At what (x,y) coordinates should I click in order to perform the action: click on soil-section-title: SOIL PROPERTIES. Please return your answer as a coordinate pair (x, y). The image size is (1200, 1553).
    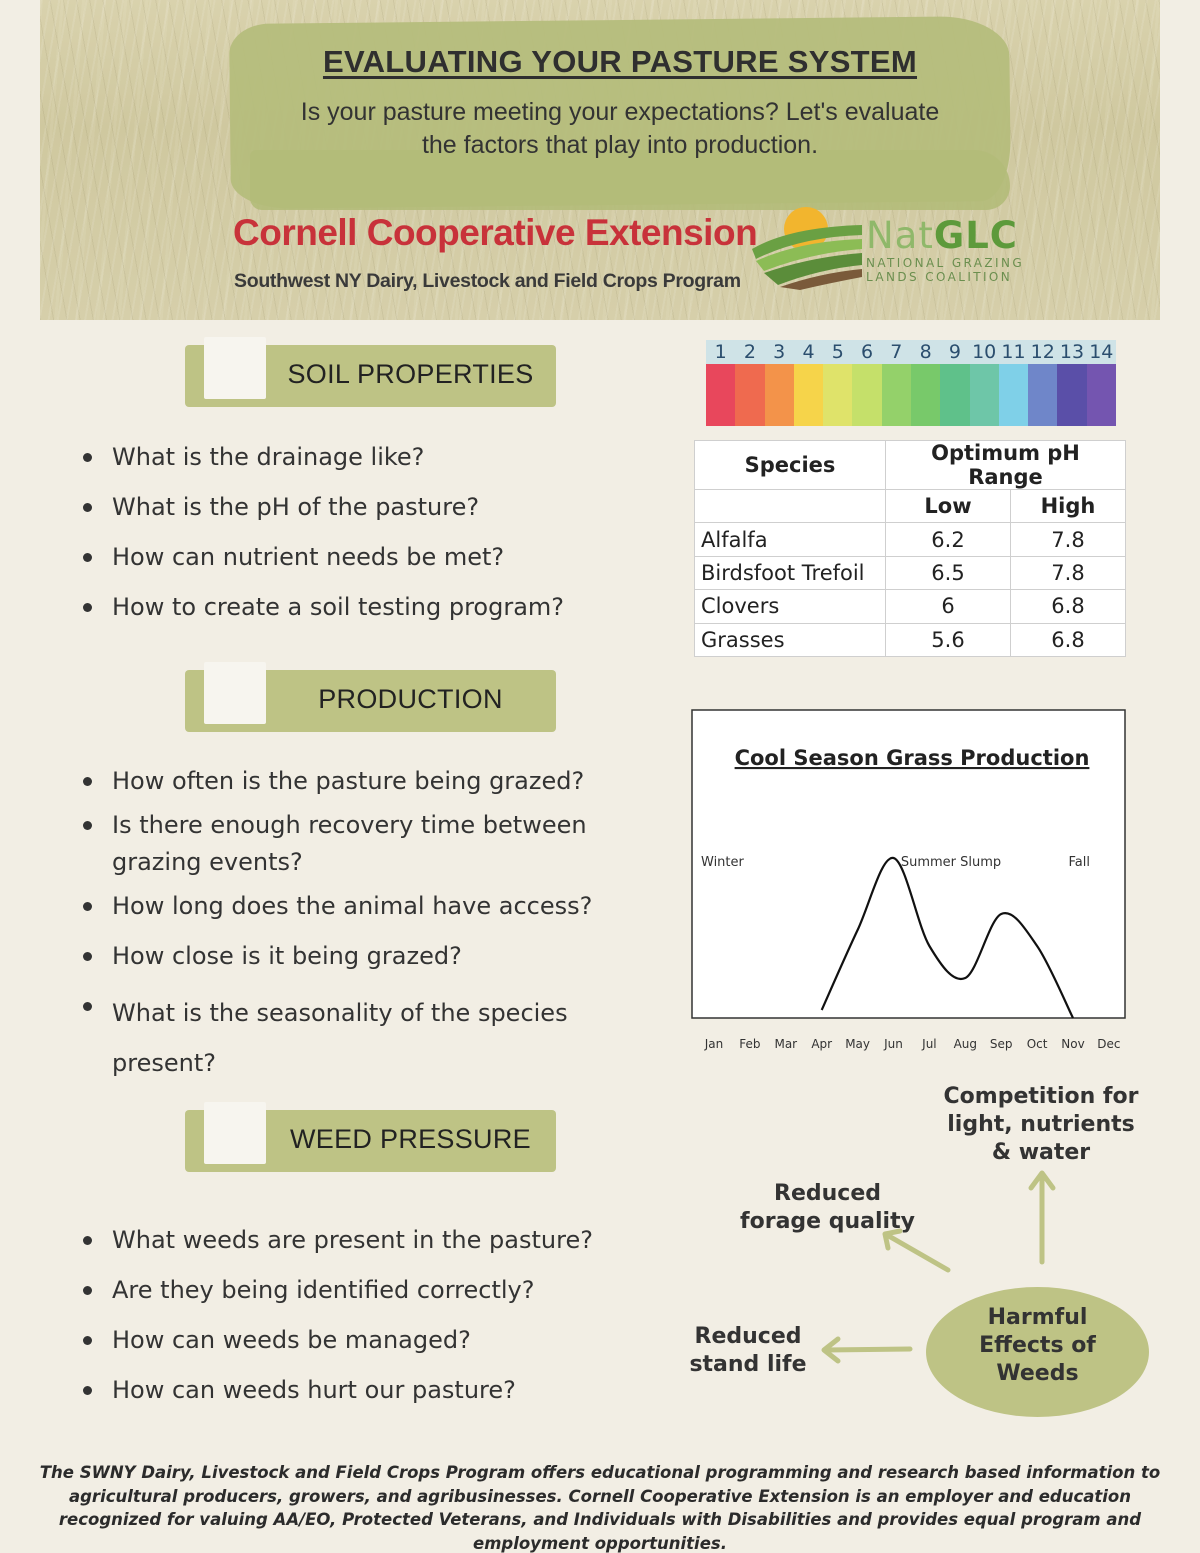
    Looking at the image, I should click on (410, 374).